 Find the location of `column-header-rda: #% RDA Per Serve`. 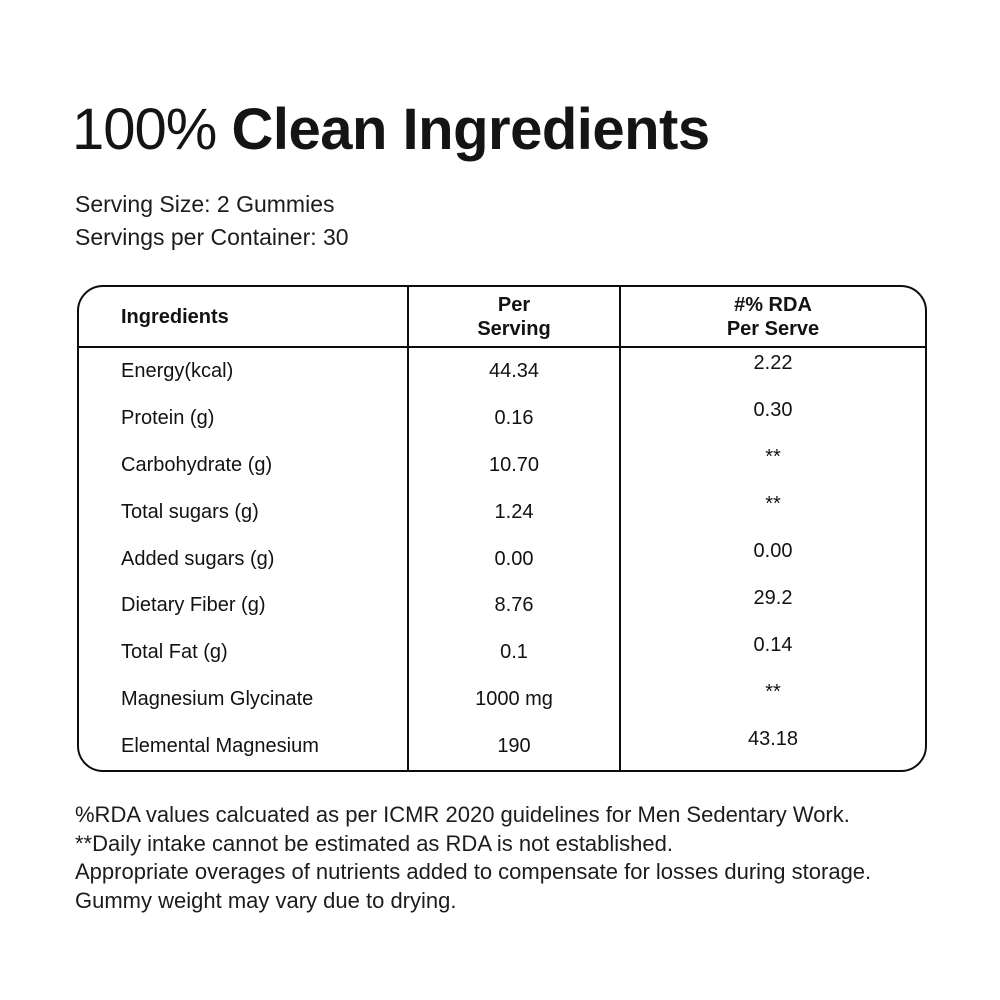

column-header-rda: #% RDA Per Serve is located at coordinates (773, 317).